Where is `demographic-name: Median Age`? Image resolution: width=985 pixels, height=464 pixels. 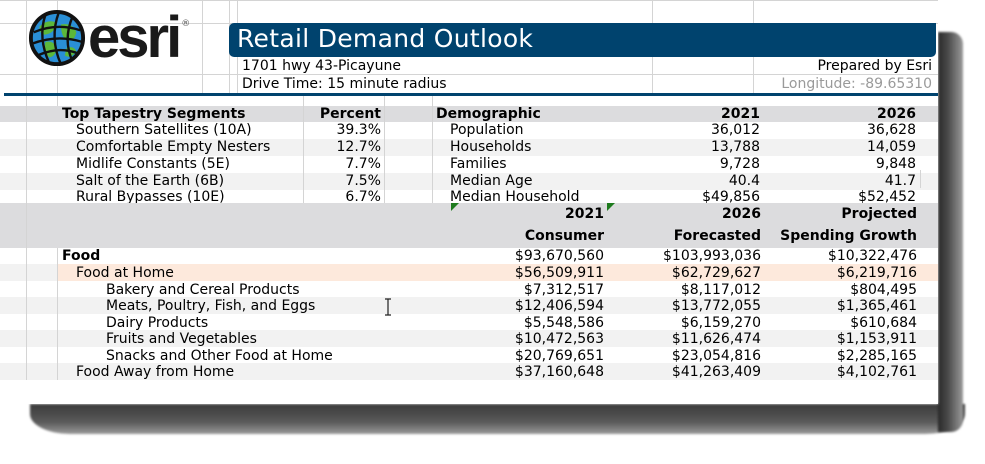 demographic-name: Median Age is located at coordinates (491, 181).